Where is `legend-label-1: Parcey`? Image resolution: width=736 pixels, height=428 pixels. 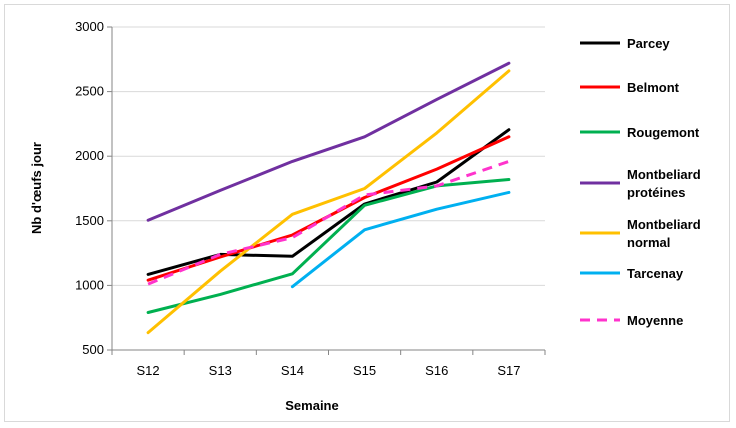
legend-label-1: Parcey is located at coordinates (648, 43).